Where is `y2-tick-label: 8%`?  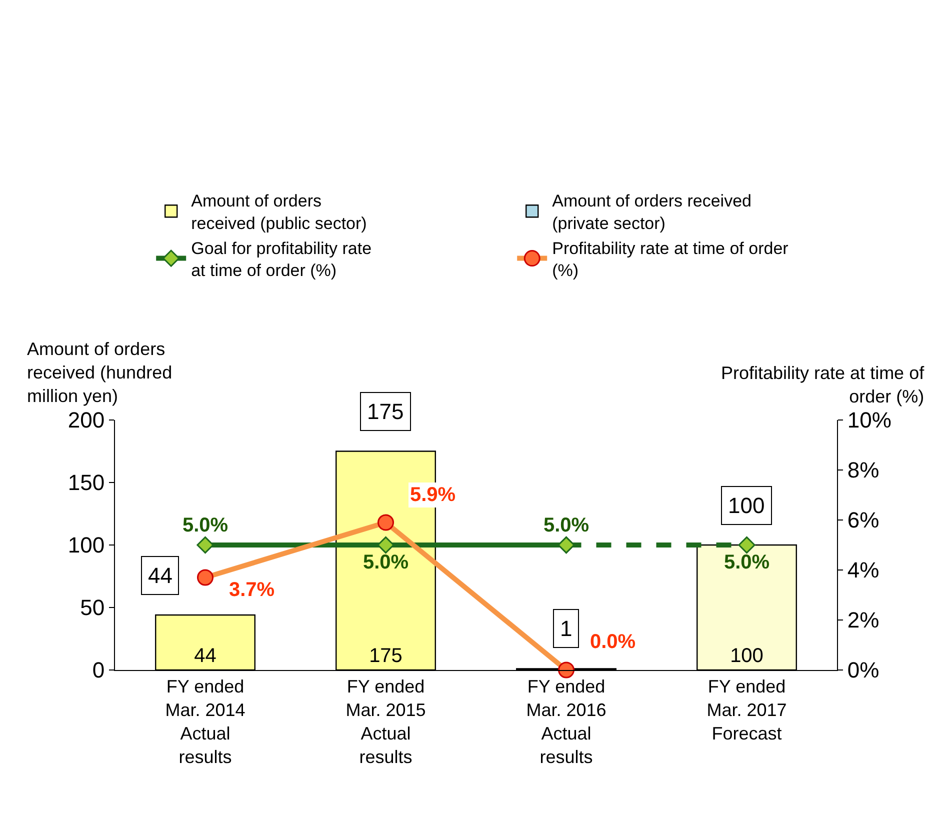 y2-tick-label: 8% is located at coordinates (863, 470).